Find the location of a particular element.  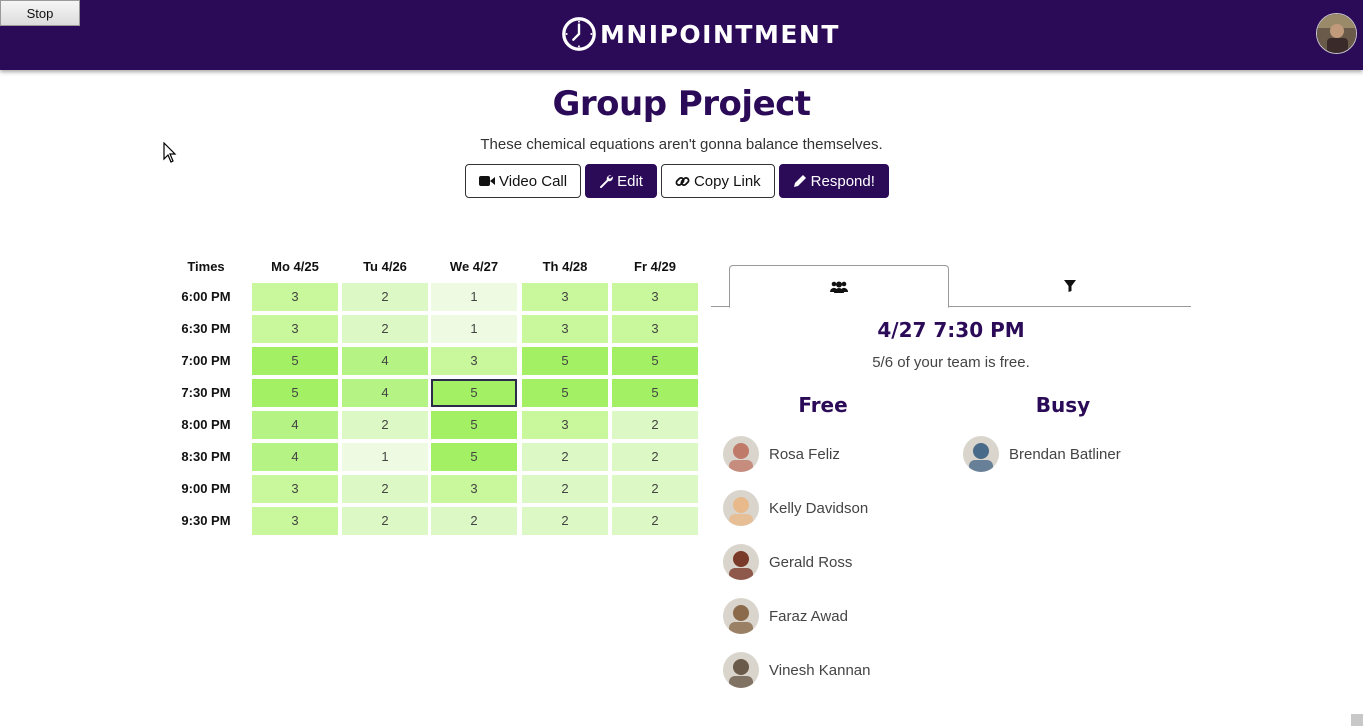

busy-heading: Busy is located at coordinates (1063, 405).